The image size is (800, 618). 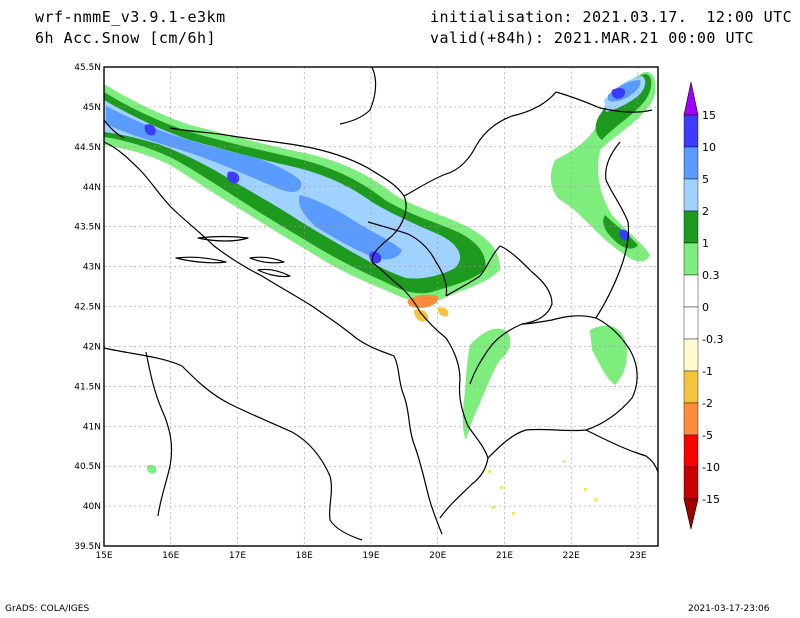 I want to click on istria-coast, so click(x=114, y=129).